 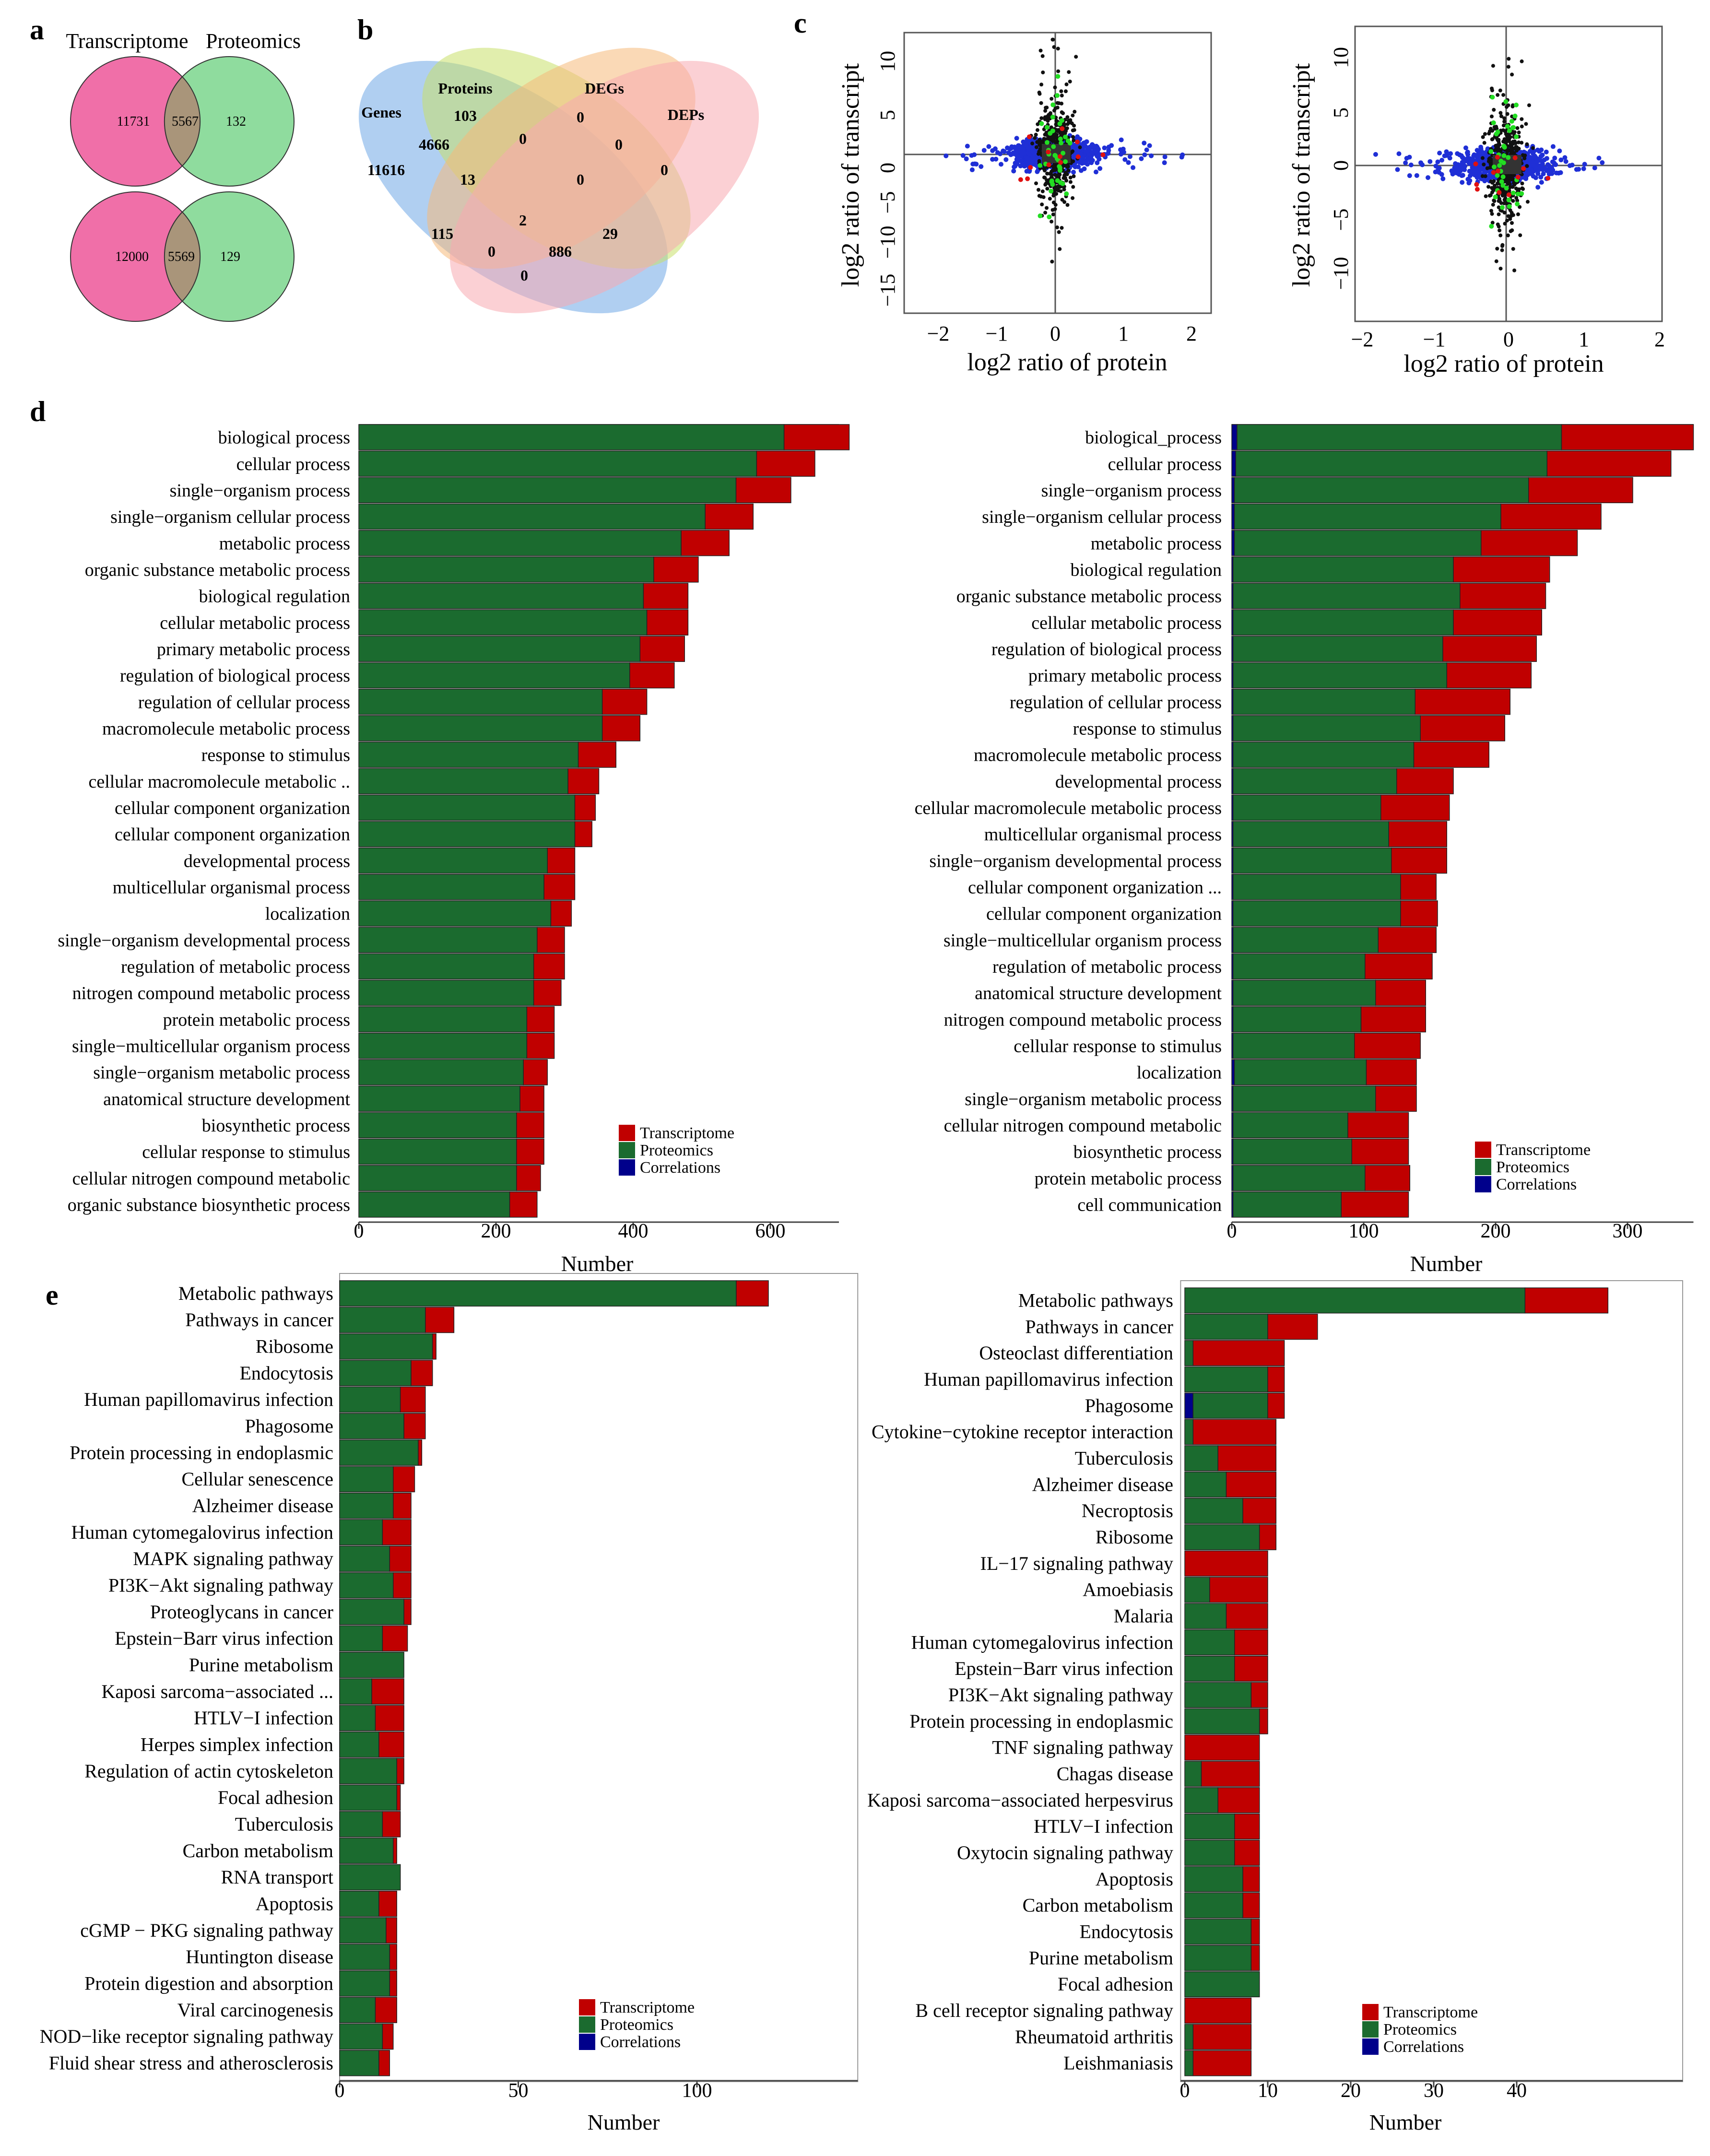 What do you see at coordinates (1101, 1958) in the screenshot?
I see `category-label: Purine metabolism` at bounding box center [1101, 1958].